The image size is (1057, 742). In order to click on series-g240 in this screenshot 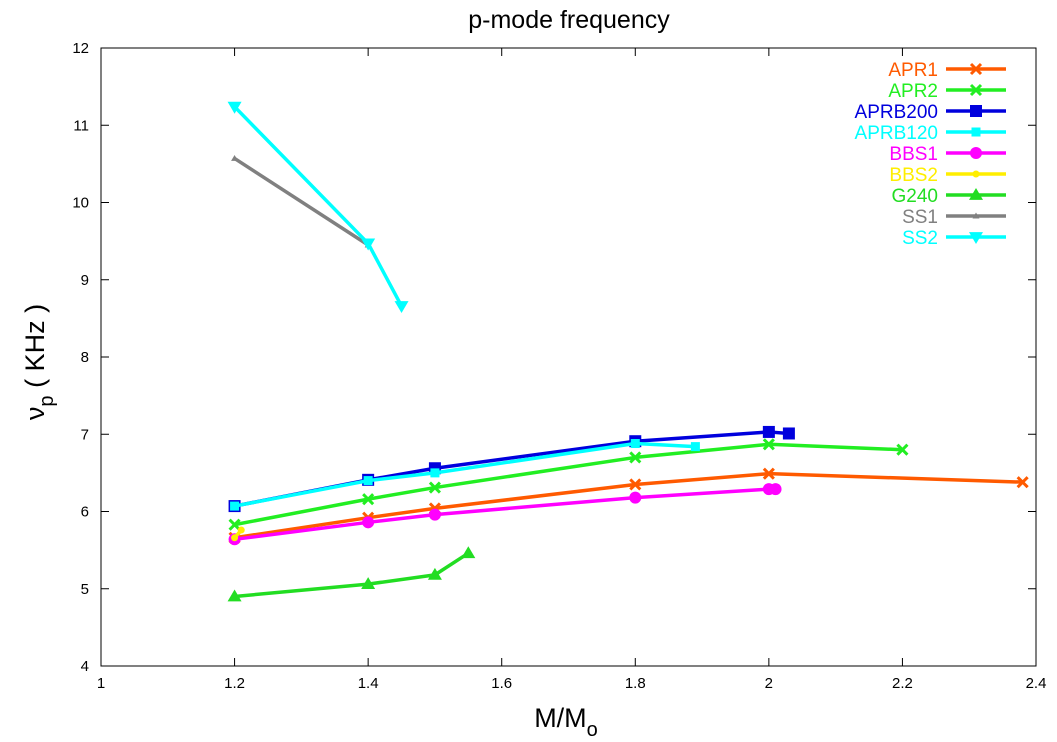, I will do `click(351, 574)`.